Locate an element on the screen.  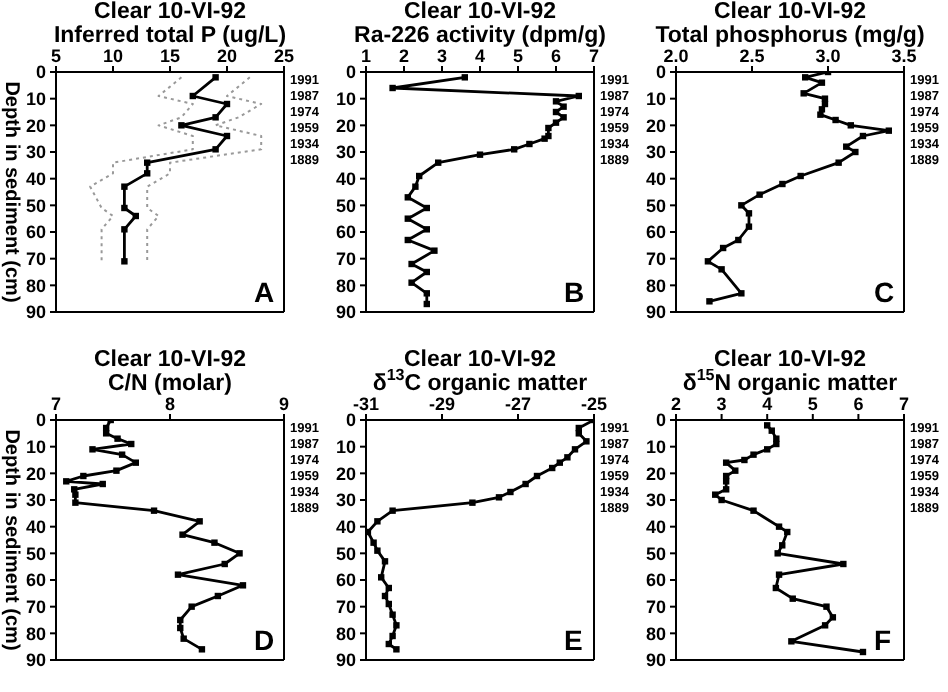
x-tick-label: 20 is located at coordinates (227, 56).